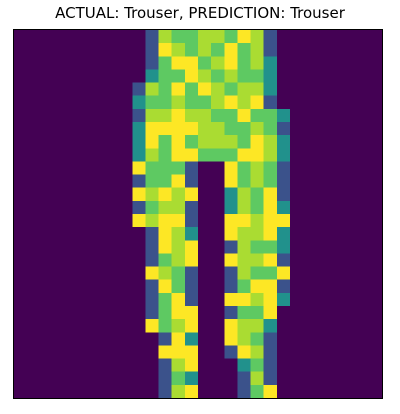  Describe the element at coordinates (200, 13) in the screenshot. I see `figure-title: ACTUAL: Trouser, PREDICTION: Trouser` at that location.